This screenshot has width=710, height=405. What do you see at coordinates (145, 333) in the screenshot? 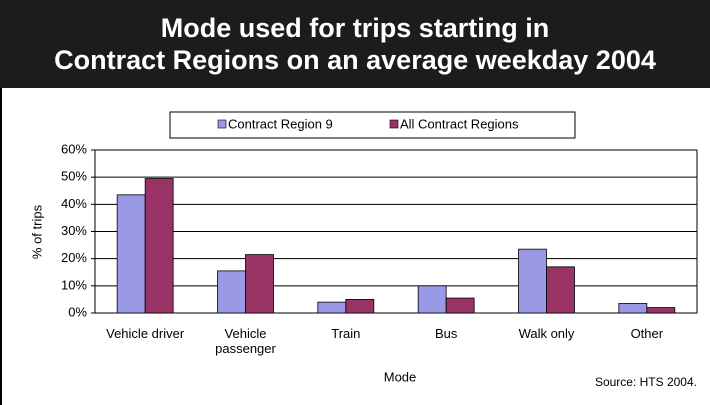
I see `x-tick-label: Vehicle driver` at bounding box center [145, 333].